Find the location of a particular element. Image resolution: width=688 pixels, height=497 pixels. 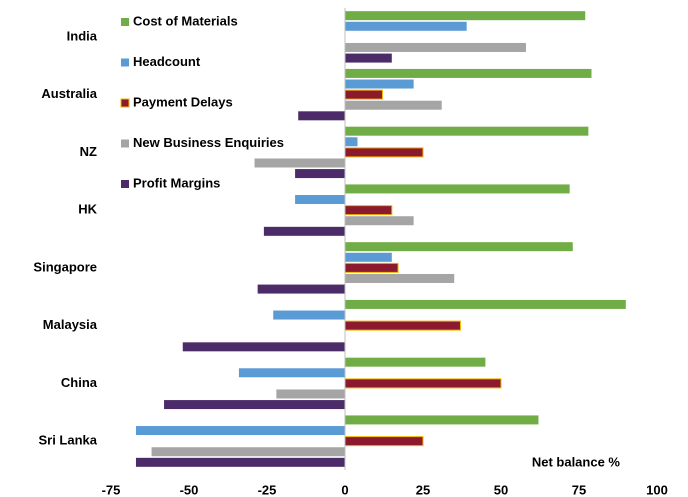

y-tick-label: Singapore is located at coordinates (65, 266).